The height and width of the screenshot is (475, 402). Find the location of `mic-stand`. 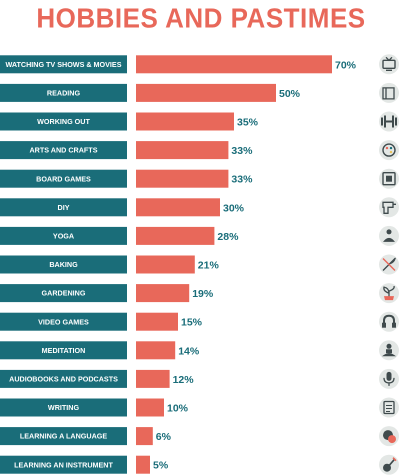

mic-stand is located at coordinates (389, 381).